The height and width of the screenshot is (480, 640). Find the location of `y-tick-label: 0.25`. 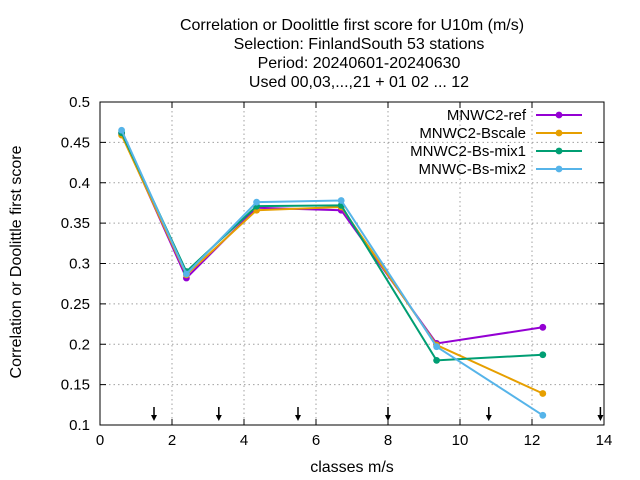

y-tick-label: 0.25 is located at coordinates (75, 304).